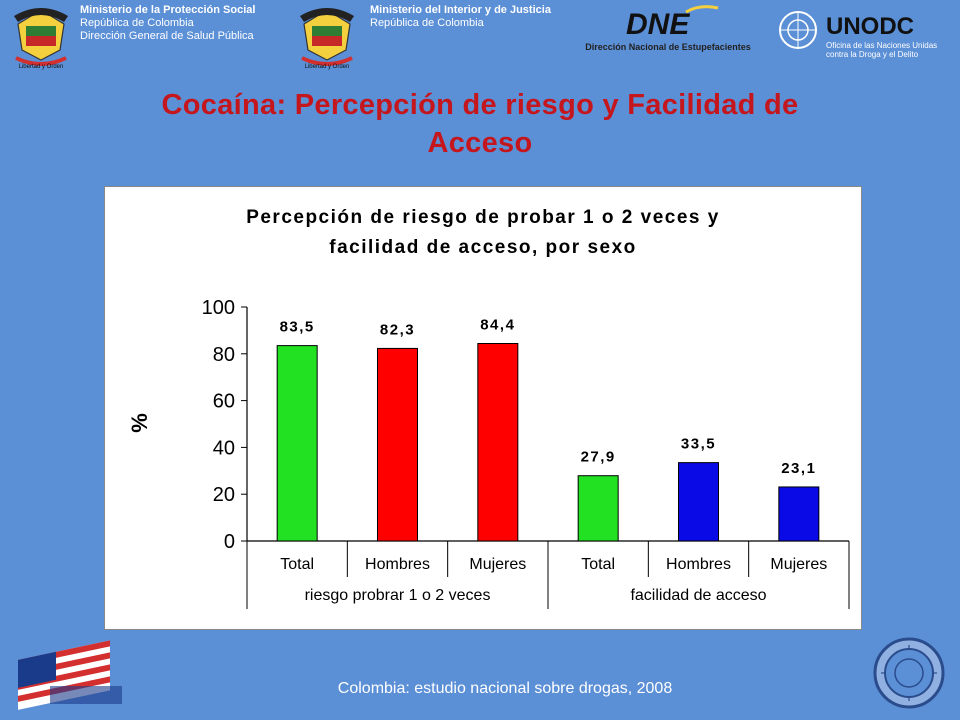  What do you see at coordinates (224, 495) in the screenshot?
I see `y-tick-label: 20` at bounding box center [224, 495].